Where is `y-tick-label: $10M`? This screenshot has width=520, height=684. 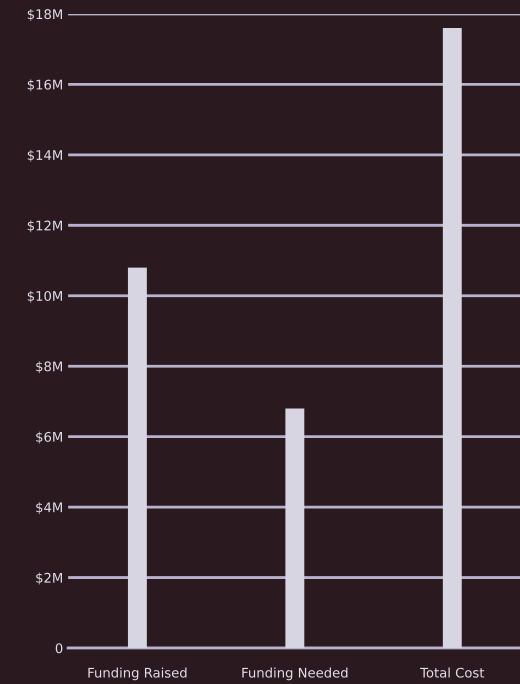
y-tick-label: $10M is located at coordinates (45, 296).